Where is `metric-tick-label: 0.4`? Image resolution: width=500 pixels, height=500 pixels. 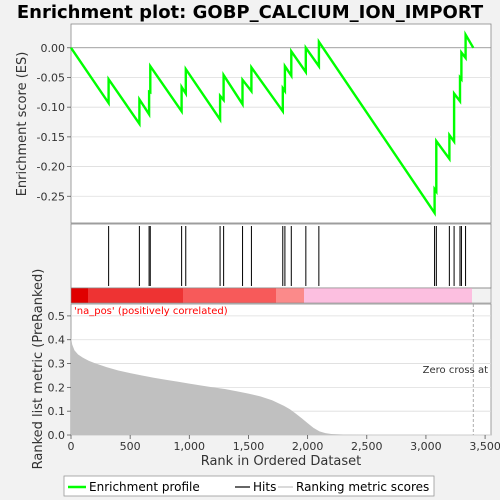 metric-tick-label: 0.4 is located at coordinates (57, 340).